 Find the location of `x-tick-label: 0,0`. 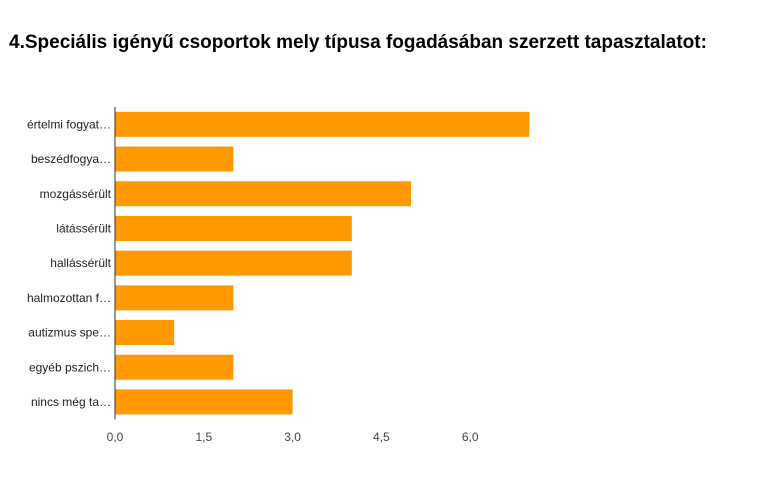

x-tick-label: 0,0 is located at coordinates (115, 437).